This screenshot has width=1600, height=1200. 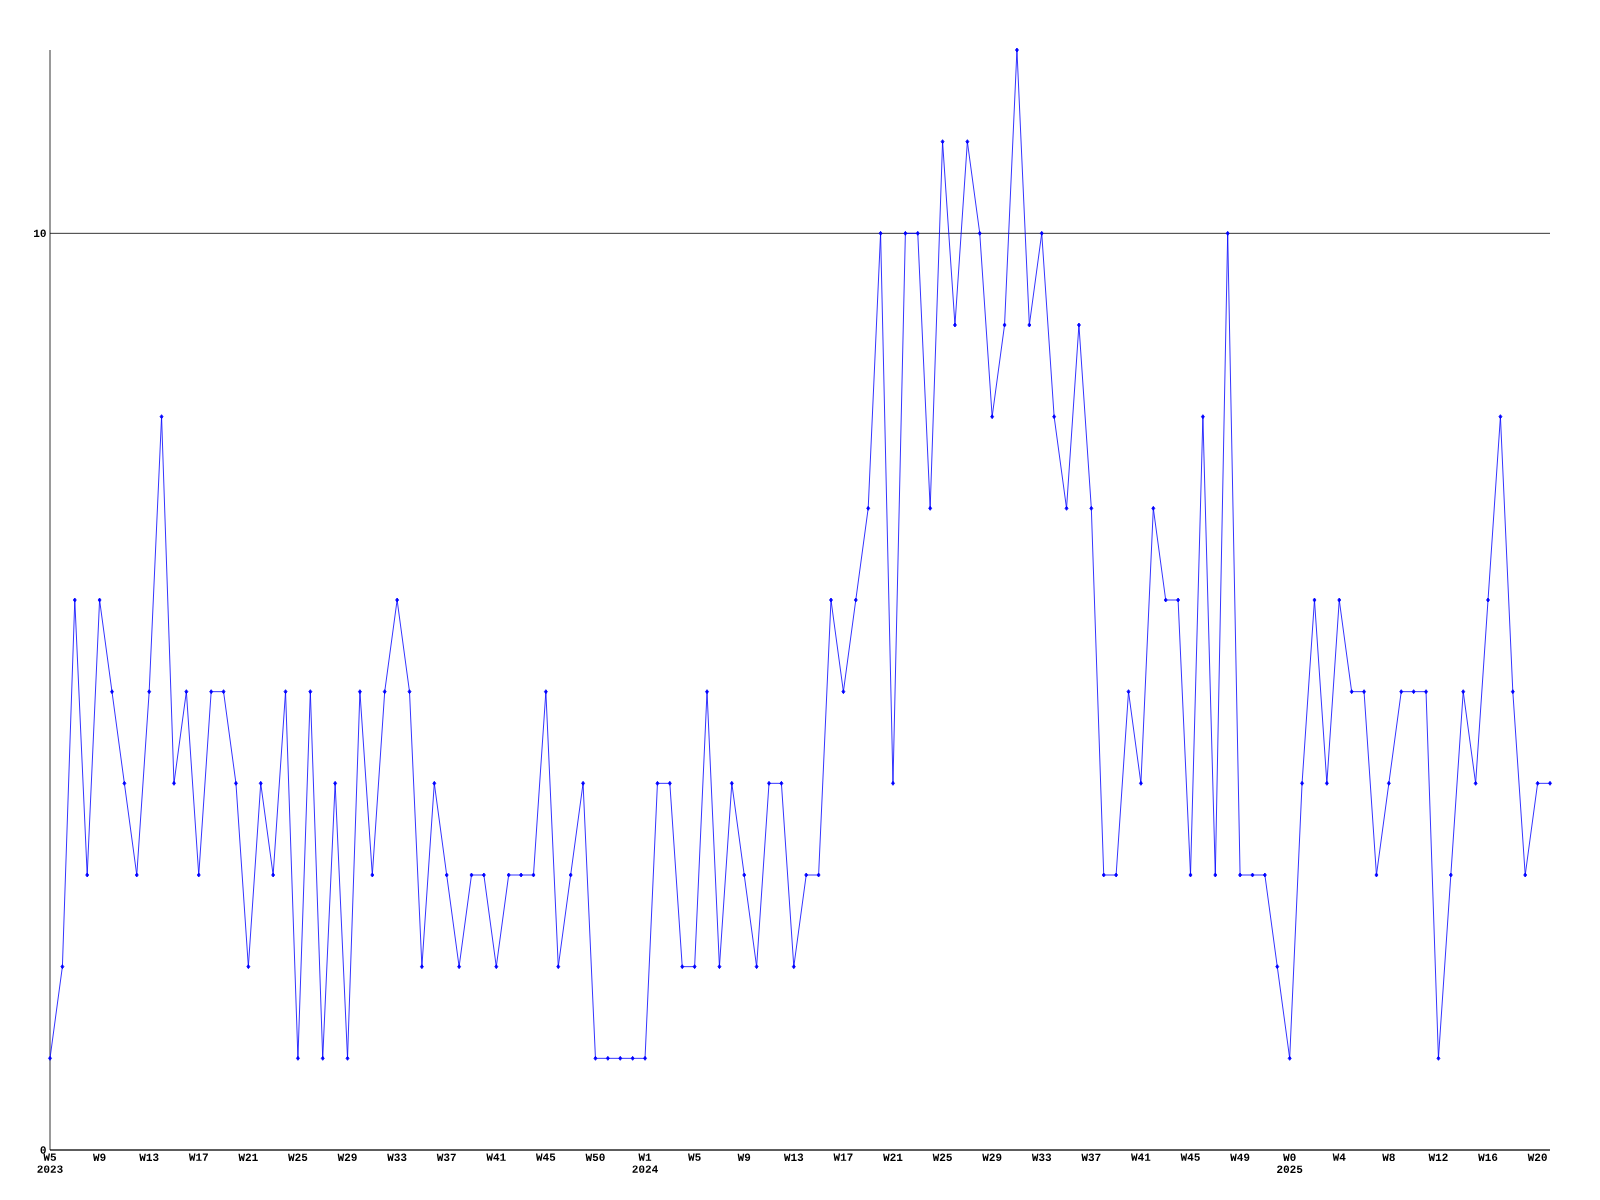 I want to click on y-tick-label: 0, so click(x=43, y=1150).